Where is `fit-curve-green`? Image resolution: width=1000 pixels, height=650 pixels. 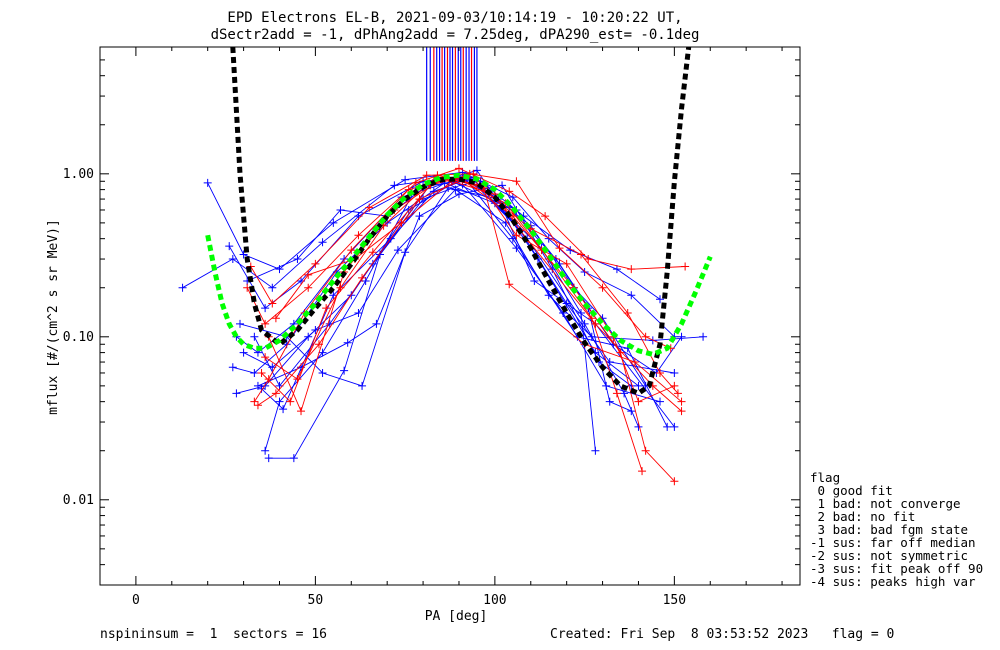 fit-curve-green is located at coordinates (459, 265).